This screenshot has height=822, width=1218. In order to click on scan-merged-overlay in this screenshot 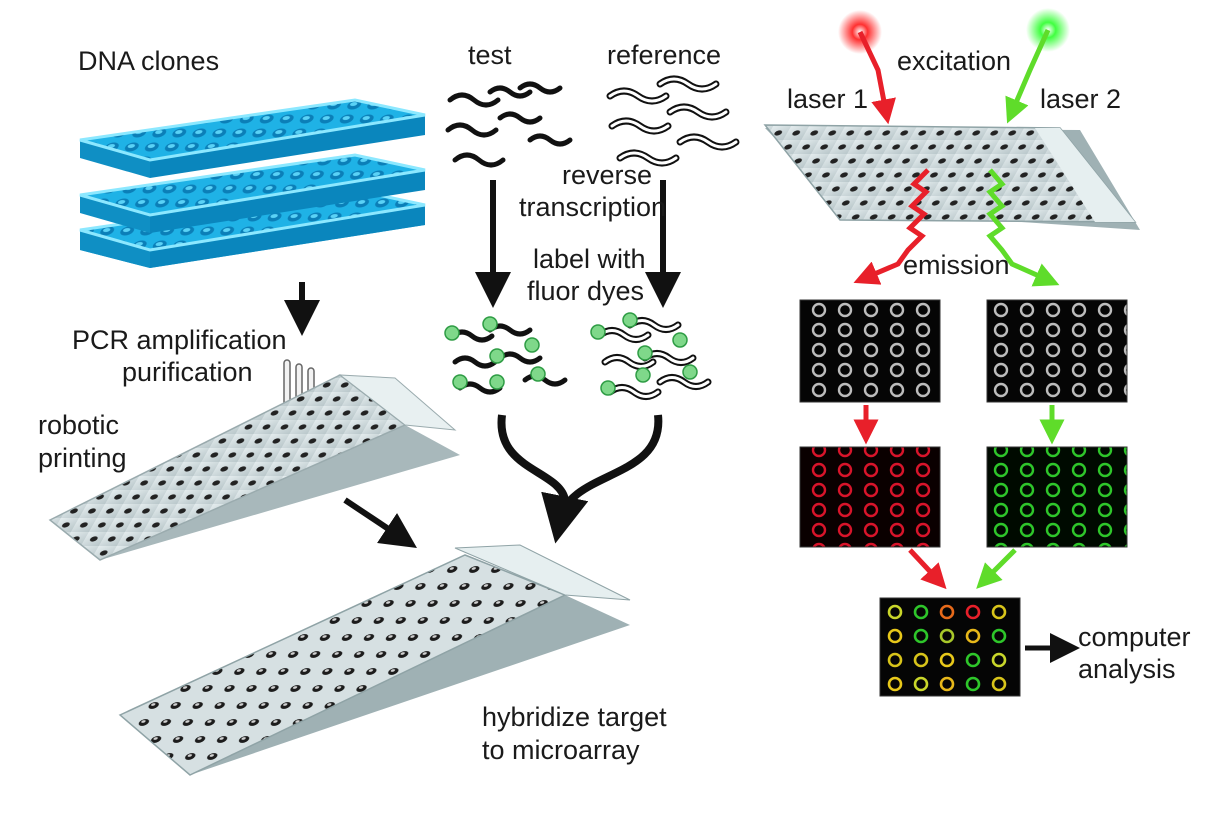, I will do `click(950, 647)`.